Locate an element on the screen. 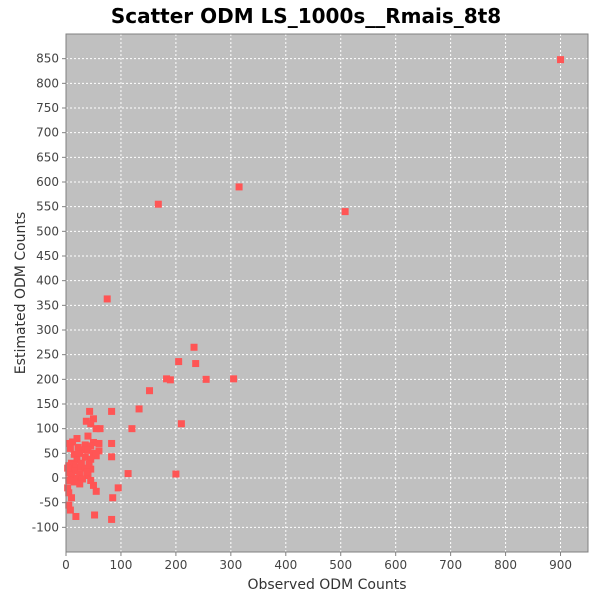 The image size is (600, 600). y-tick-label: -50 is located at coordinates (49, 503).